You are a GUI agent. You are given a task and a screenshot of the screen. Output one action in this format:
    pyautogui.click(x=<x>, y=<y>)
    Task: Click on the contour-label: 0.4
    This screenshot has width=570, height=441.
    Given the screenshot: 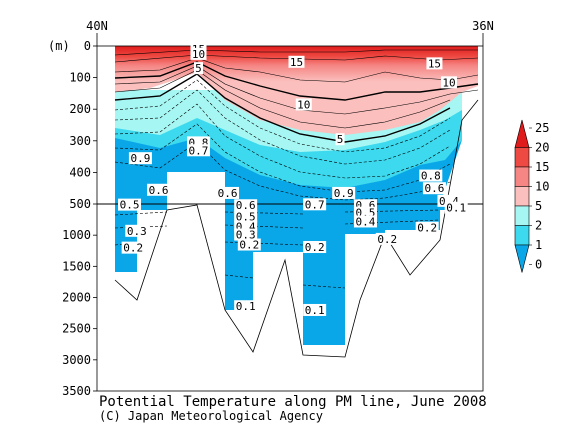 What is the action you would take?
    pyautogui.click(x=366, y=221)
    